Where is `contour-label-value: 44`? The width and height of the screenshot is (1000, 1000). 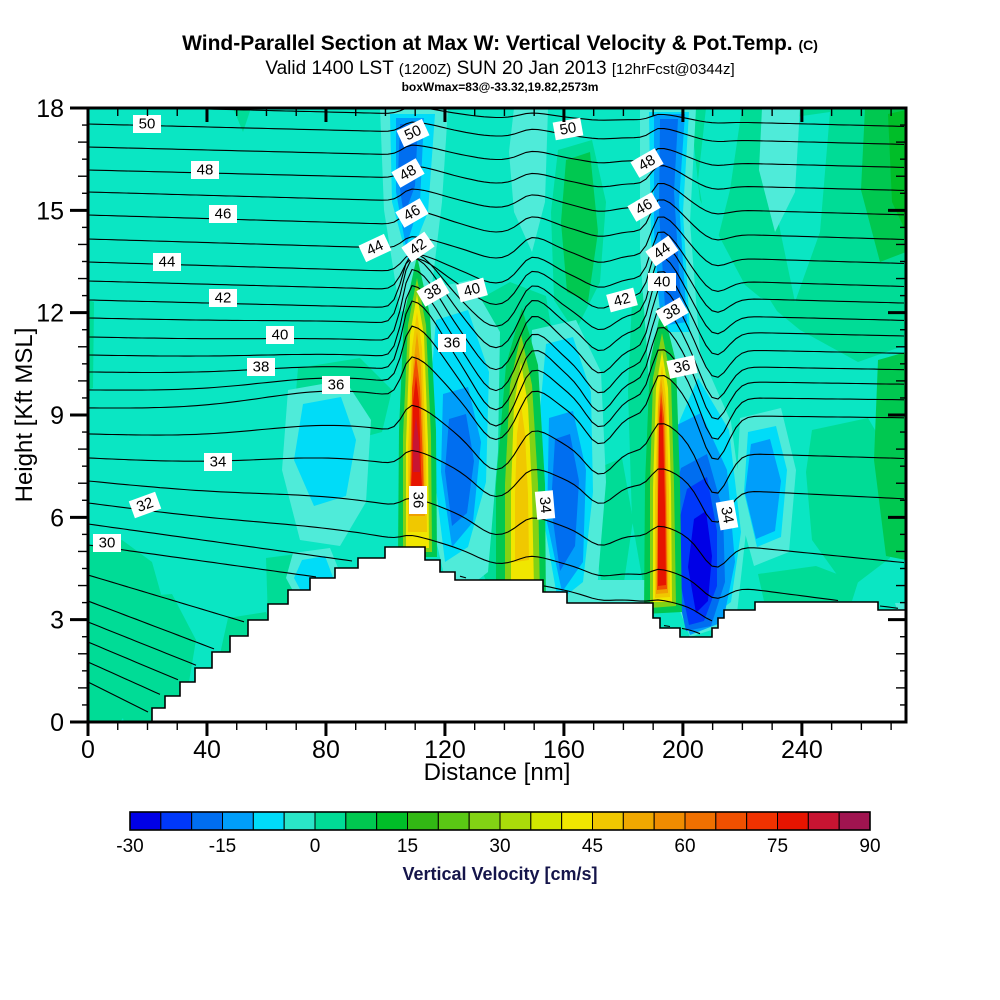
contour-label-value: 44 is located at coordinates (167, 262).